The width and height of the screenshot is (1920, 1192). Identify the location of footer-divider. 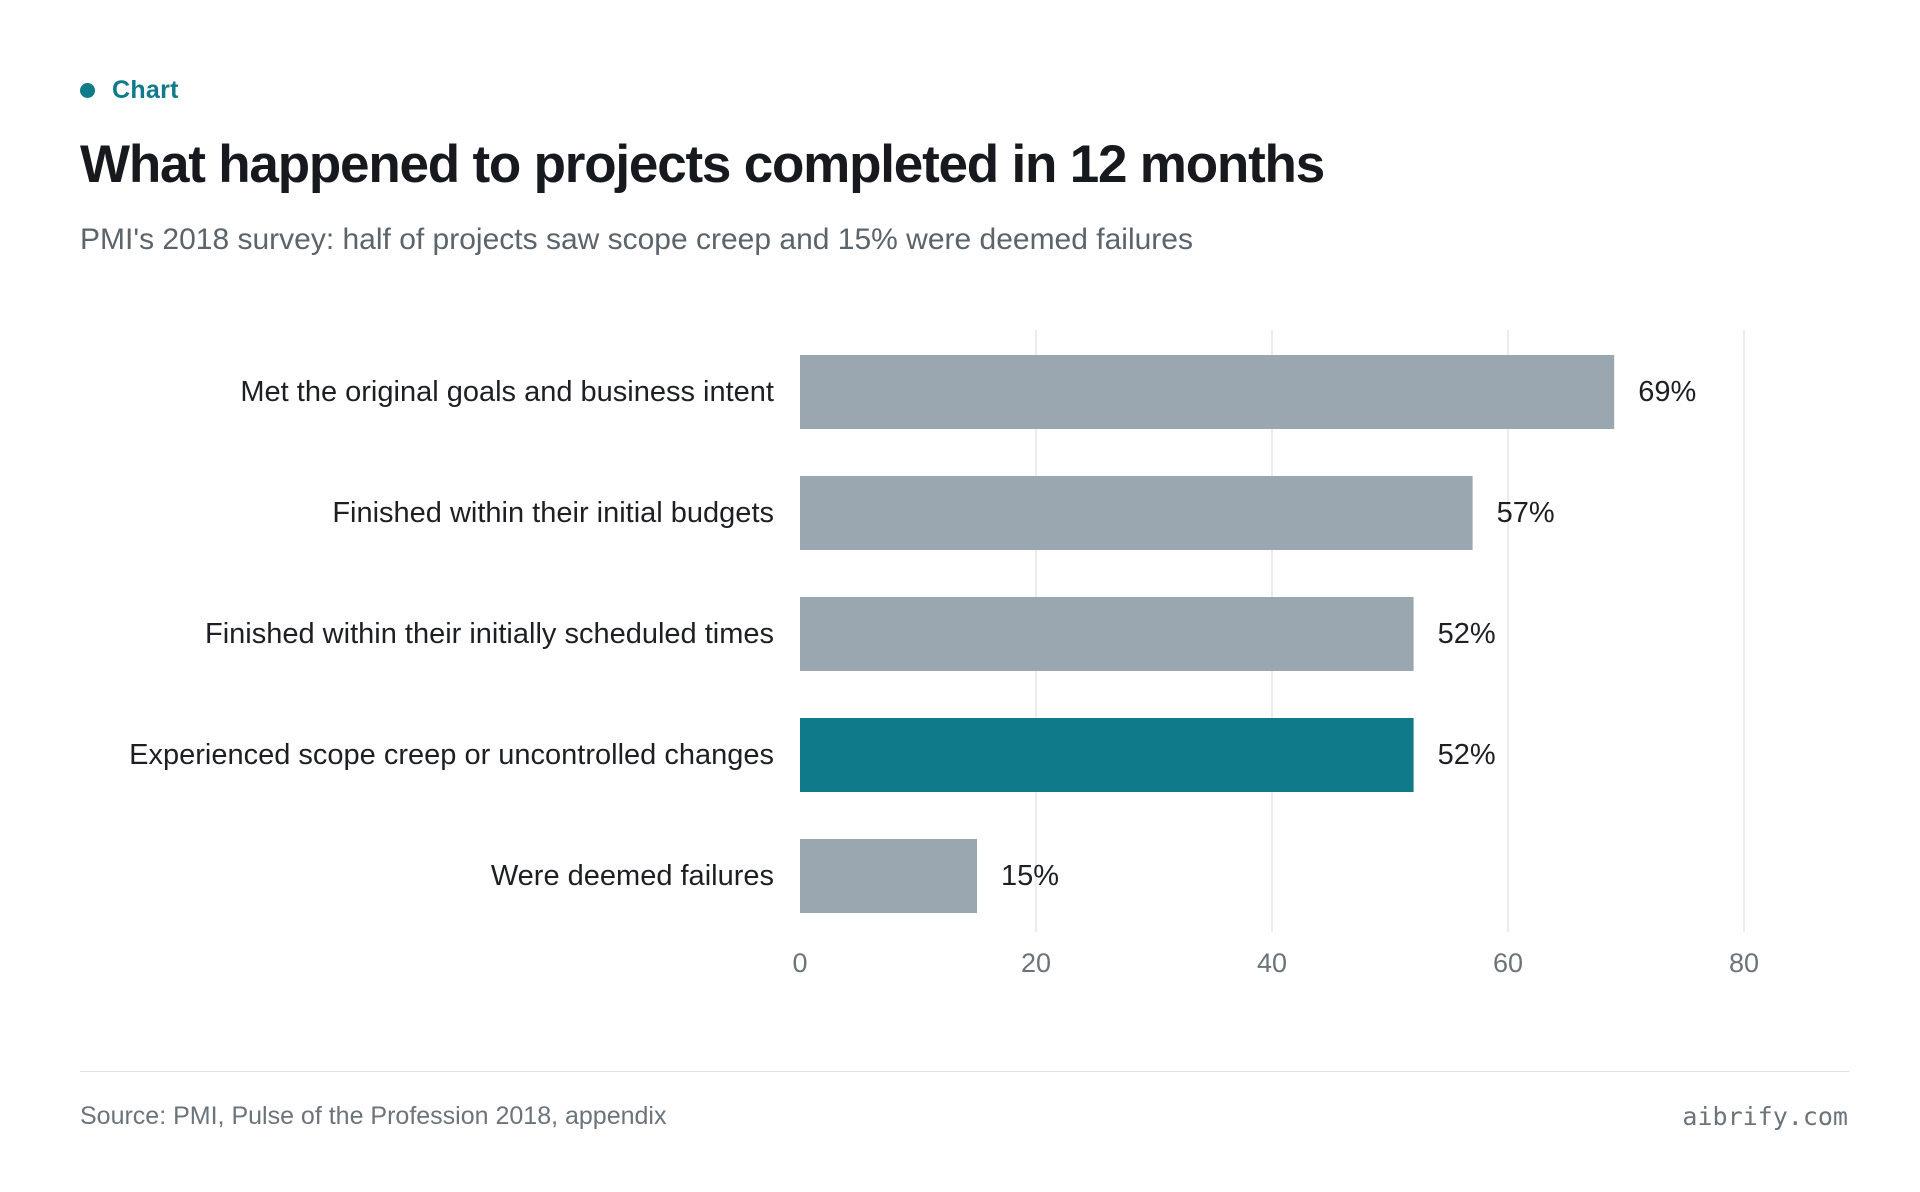
(964, 1071).